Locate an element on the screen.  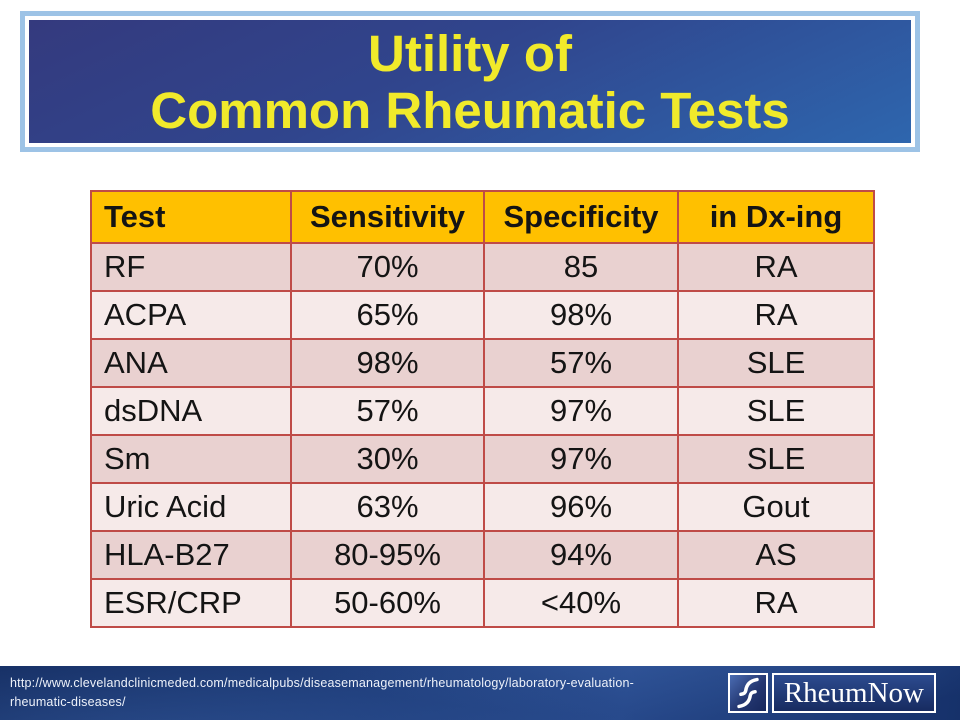
cell-sensitivity: 70% is located at coordinates (387, 267).